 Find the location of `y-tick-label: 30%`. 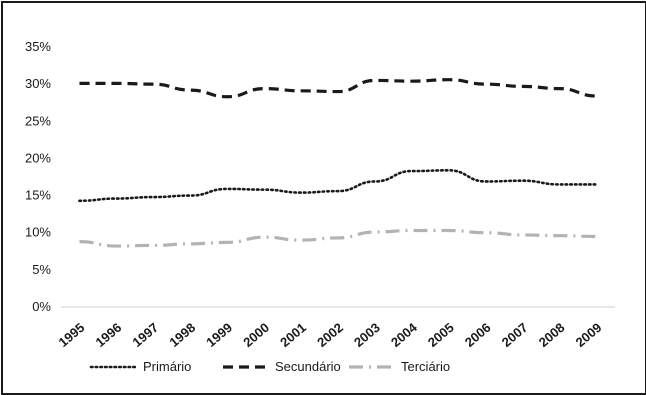

y-tick-label: 30% is located at coordinates (38, 83).